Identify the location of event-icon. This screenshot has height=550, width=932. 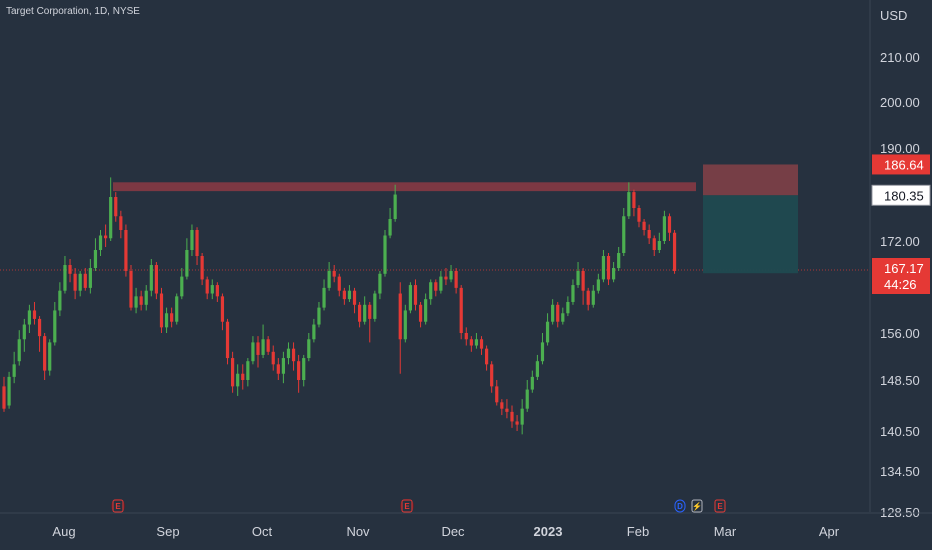
(407, 506).